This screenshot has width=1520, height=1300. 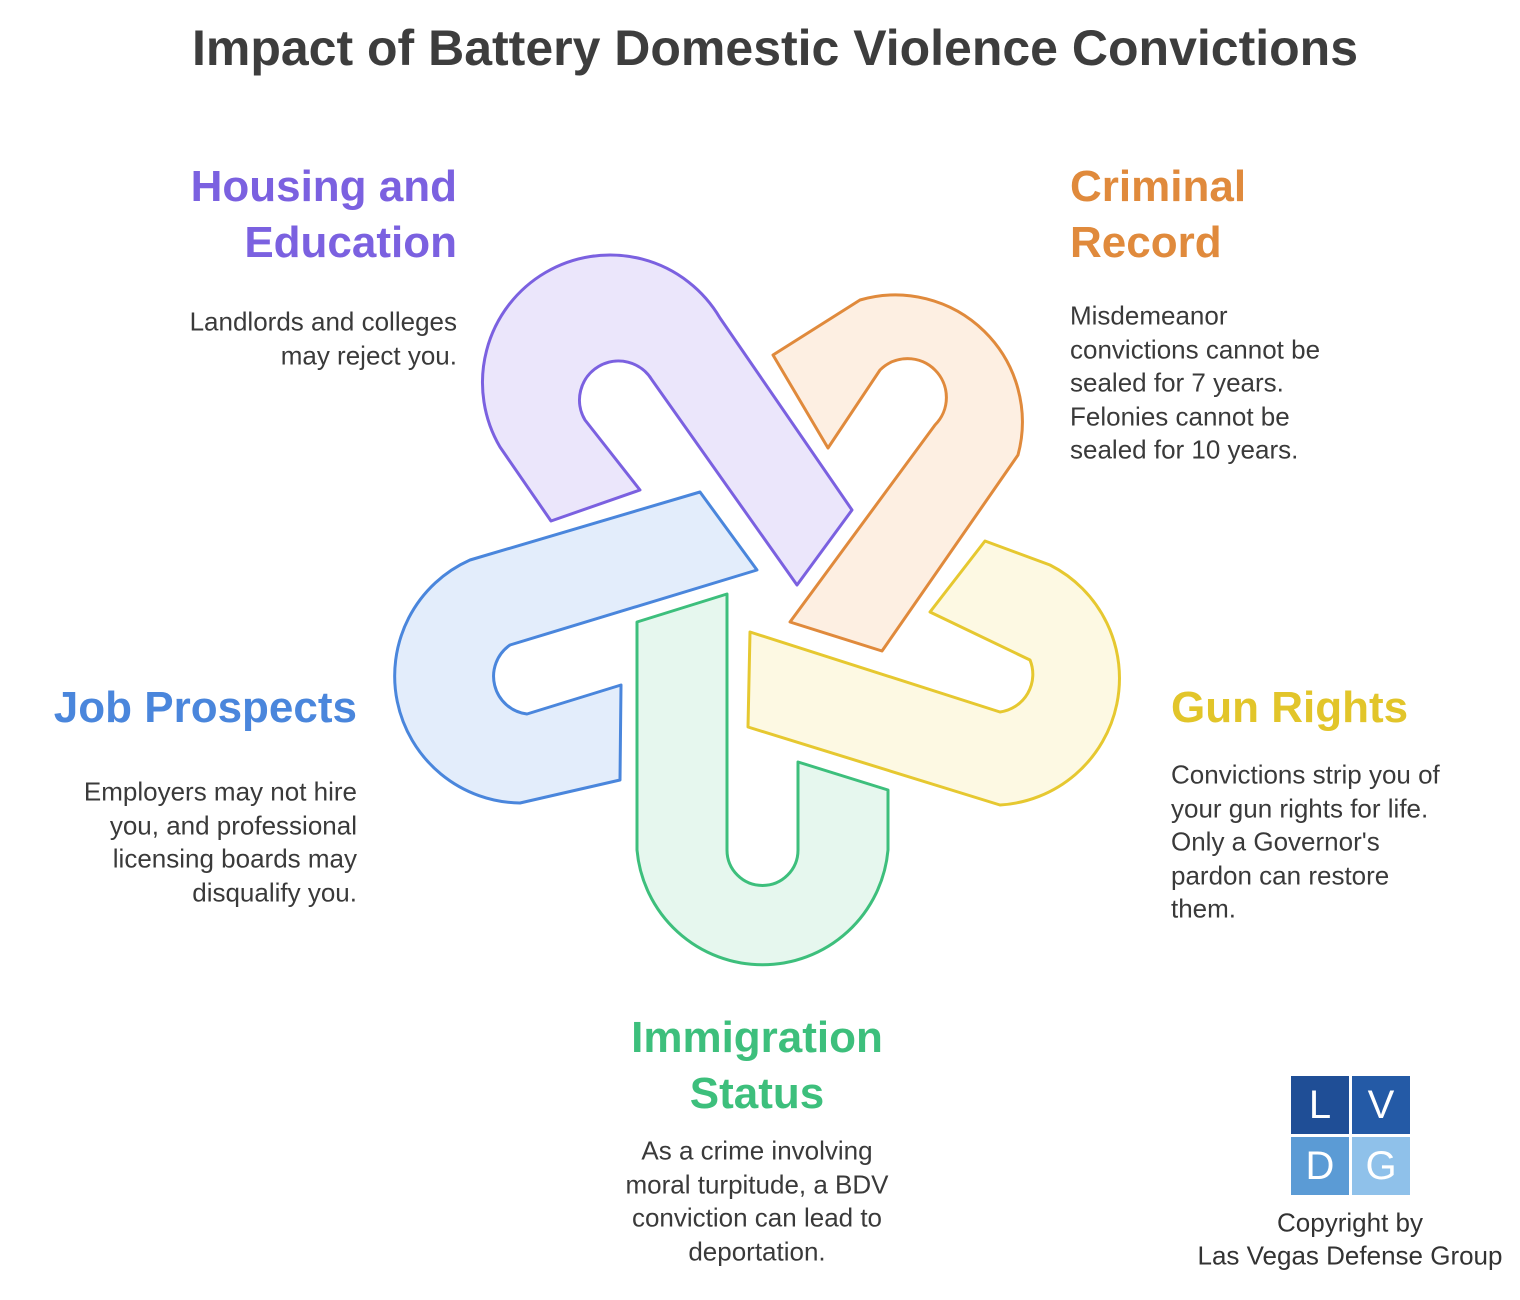 I want to click on item-description: moral turpitude, a BDV, so click(x=757, y=1184).